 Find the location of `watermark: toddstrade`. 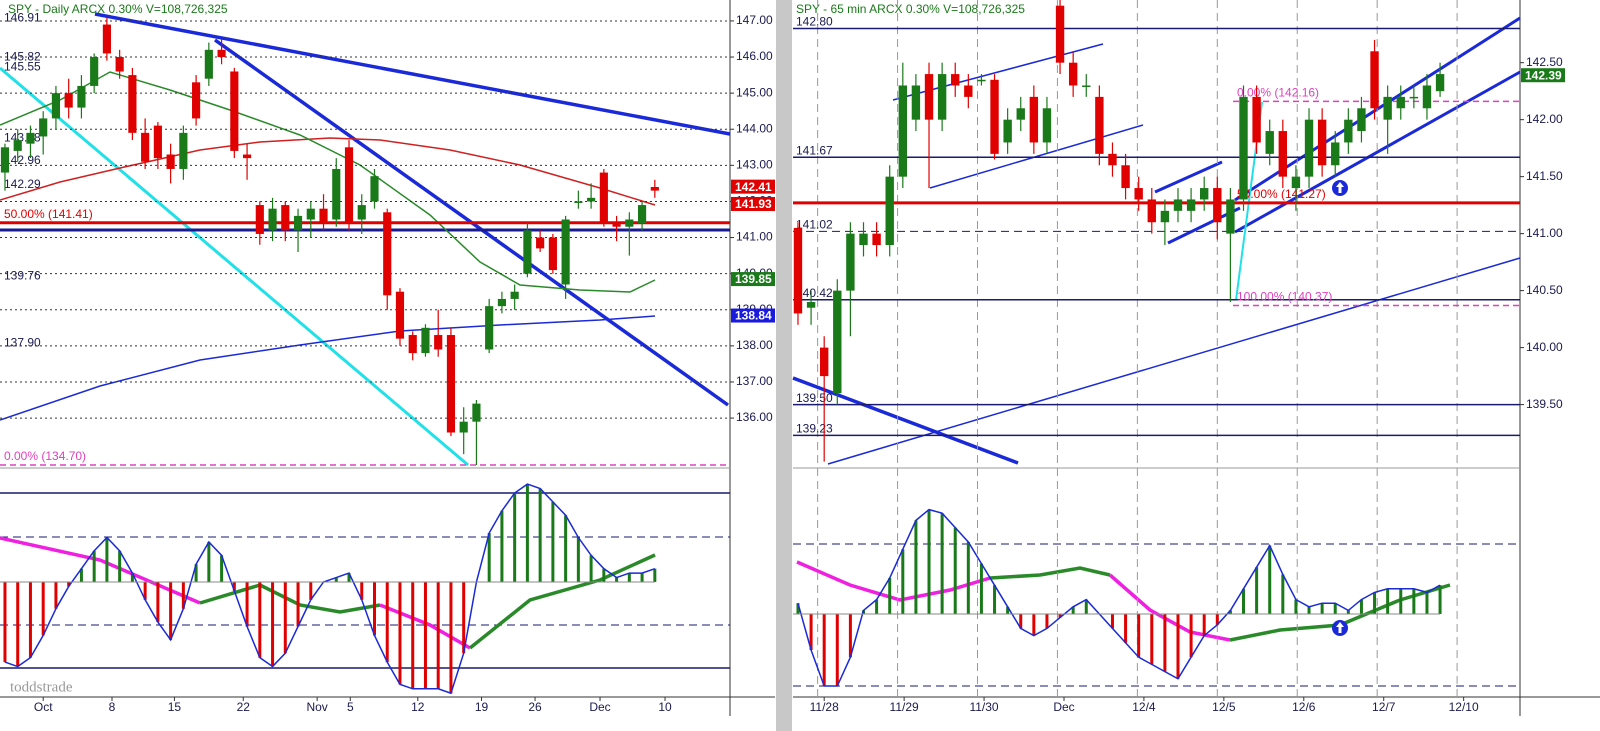

watermark: toddstrade is located at coordinates (41, 687).